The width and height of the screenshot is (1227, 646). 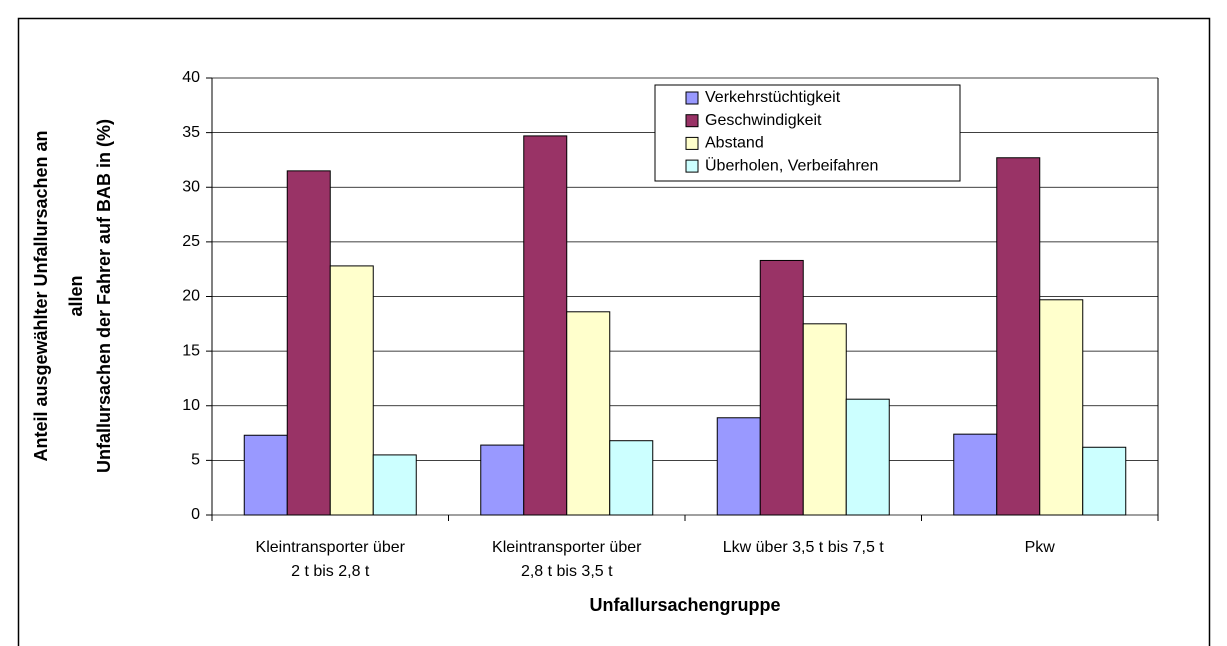 What do you see at coordinates (195, 460) in the screenshot?
I see `y-tick-label: 5` at bounding box center [195, 460].